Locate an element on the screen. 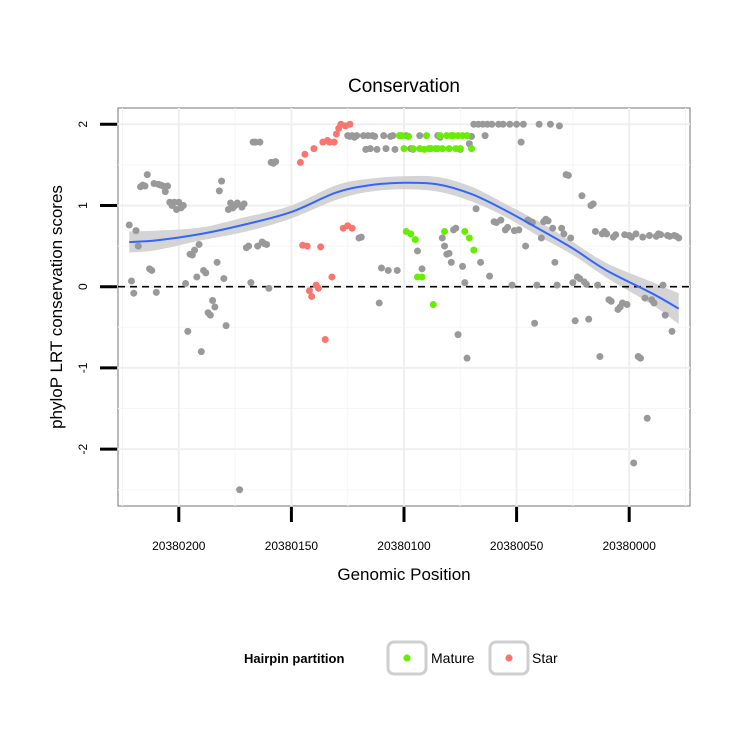 This screenshot has height=750, width=750. y-tick-label: 0 is located at coordinates (83, 286).